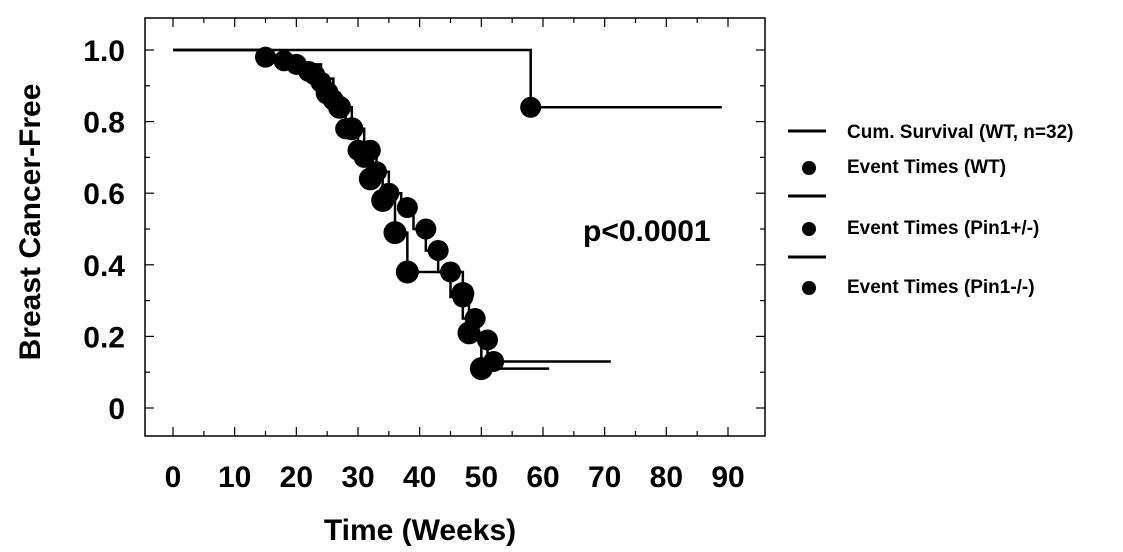  Describe the element at coordinates (104, 51) in the screenshot. I see `y-tick-label: 1.0` at that location.